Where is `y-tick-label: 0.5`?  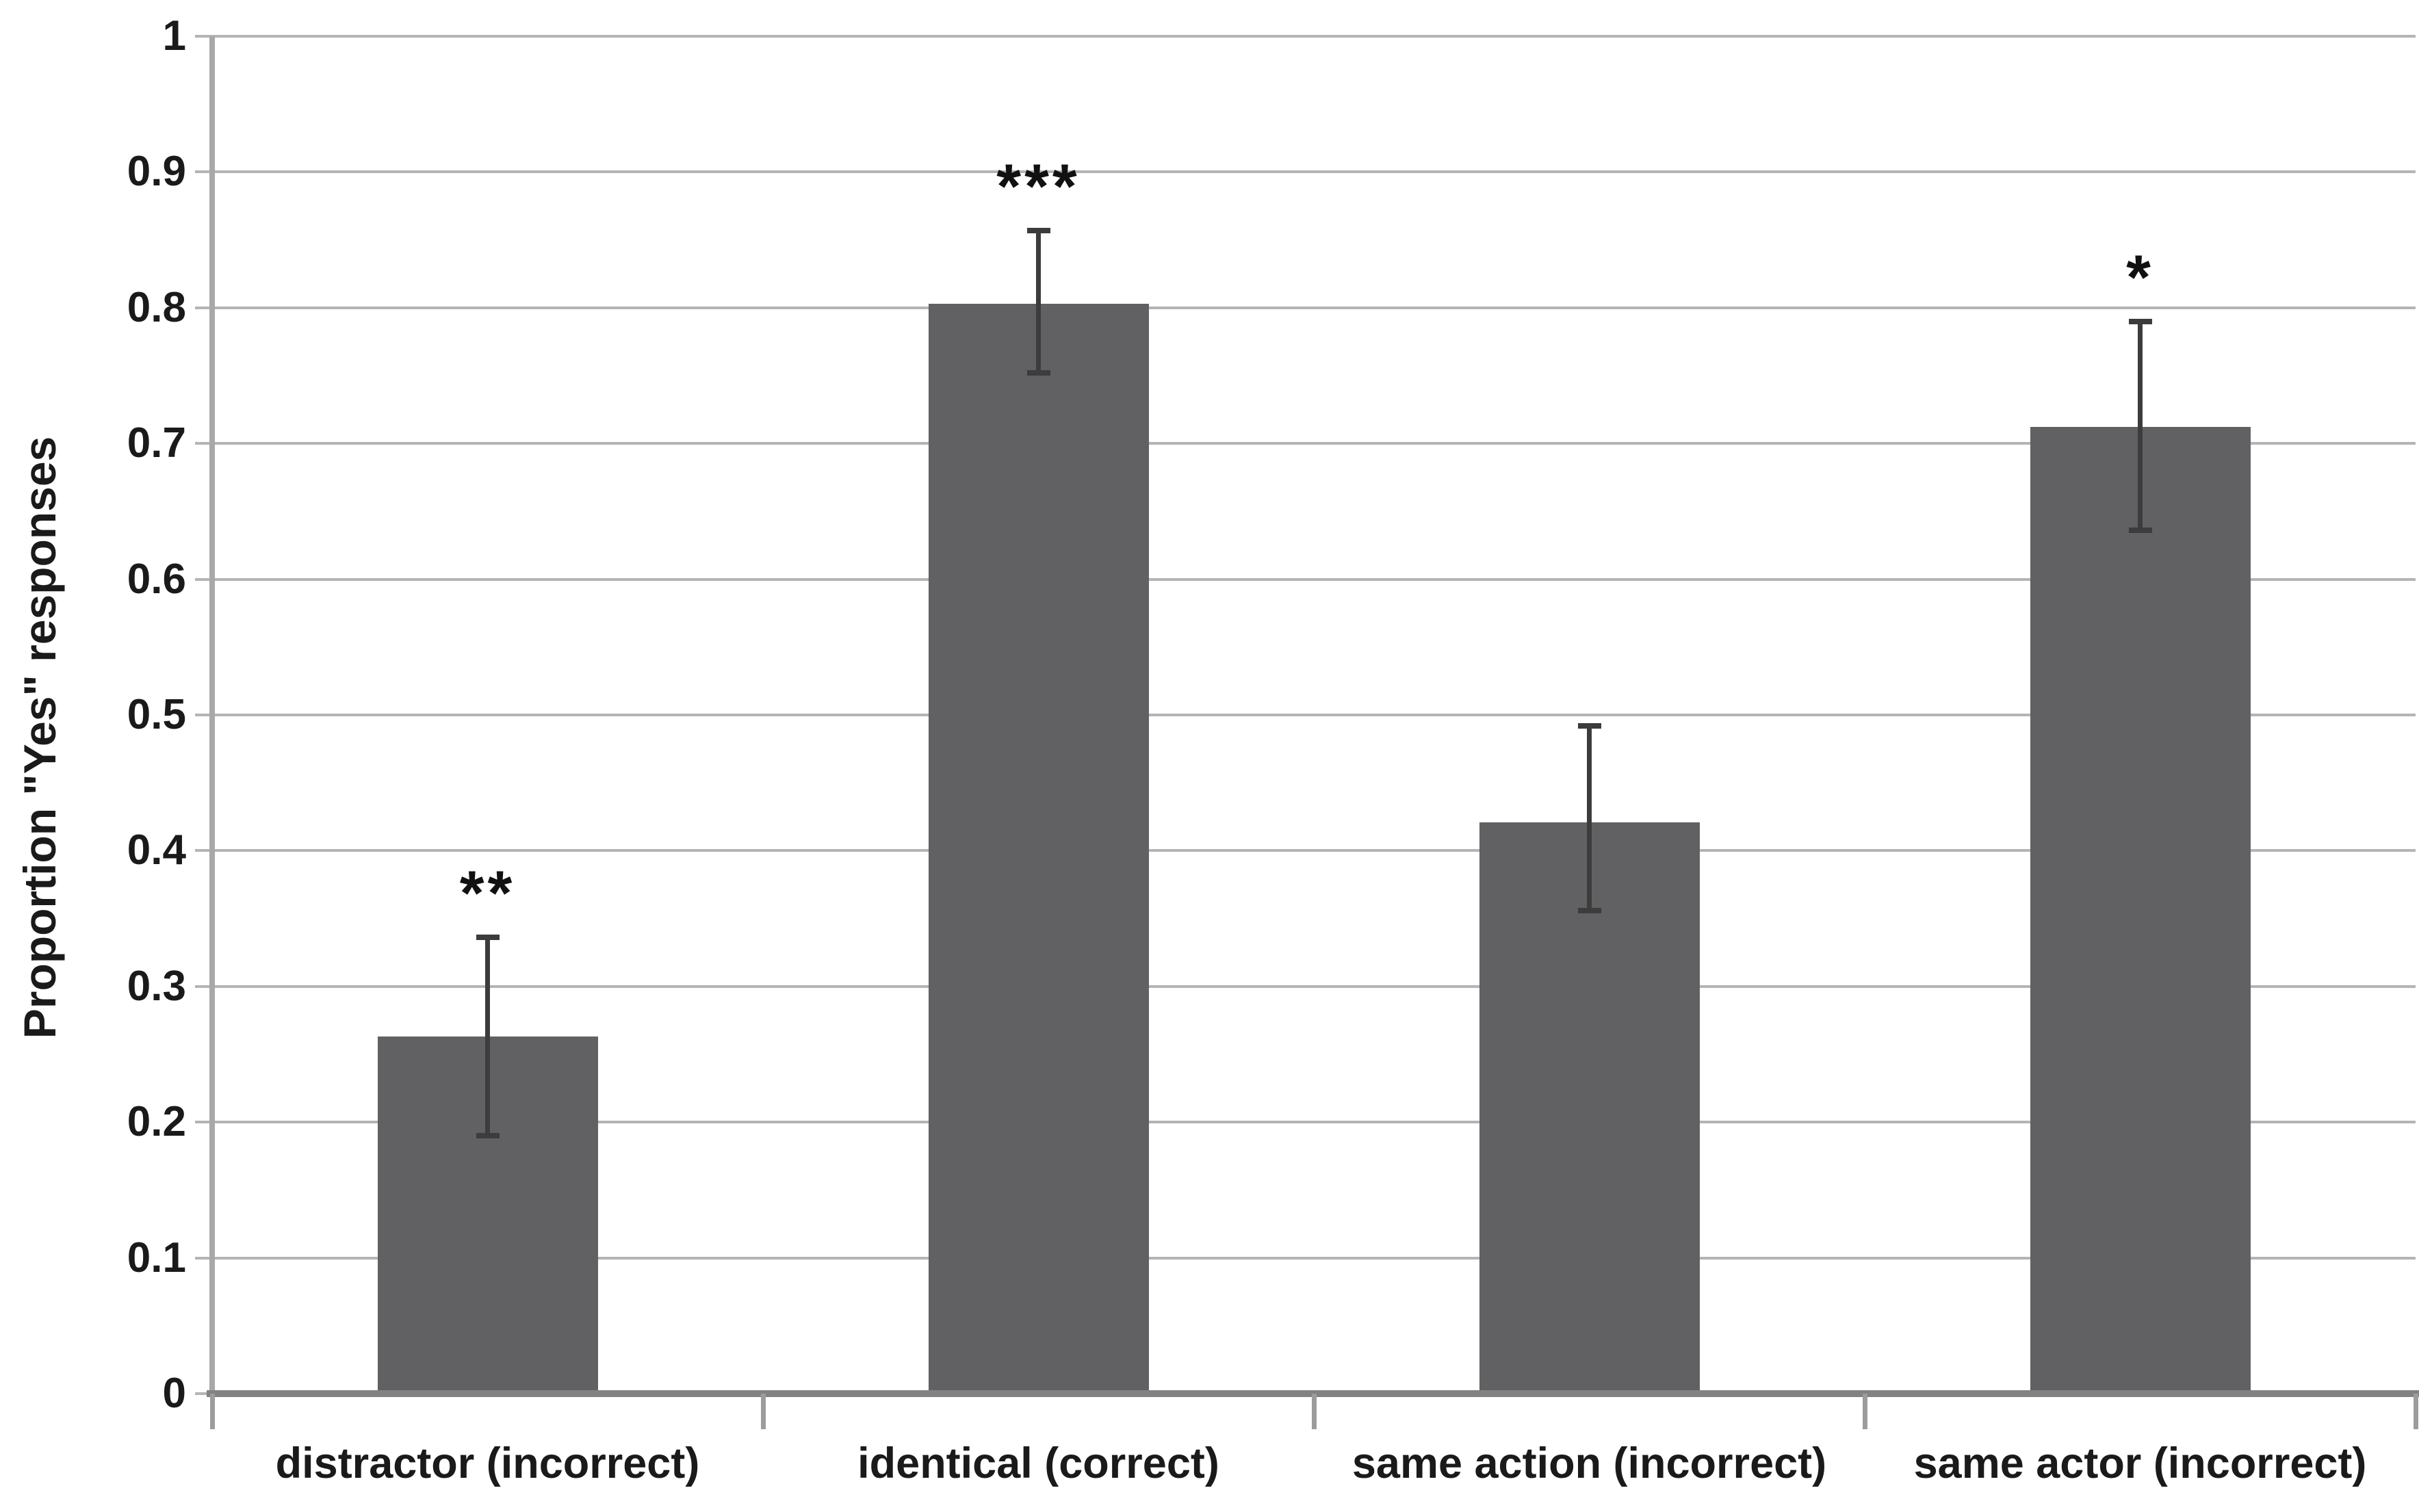 y-tick-label: 0.5 is located at coordinates (156, 714).